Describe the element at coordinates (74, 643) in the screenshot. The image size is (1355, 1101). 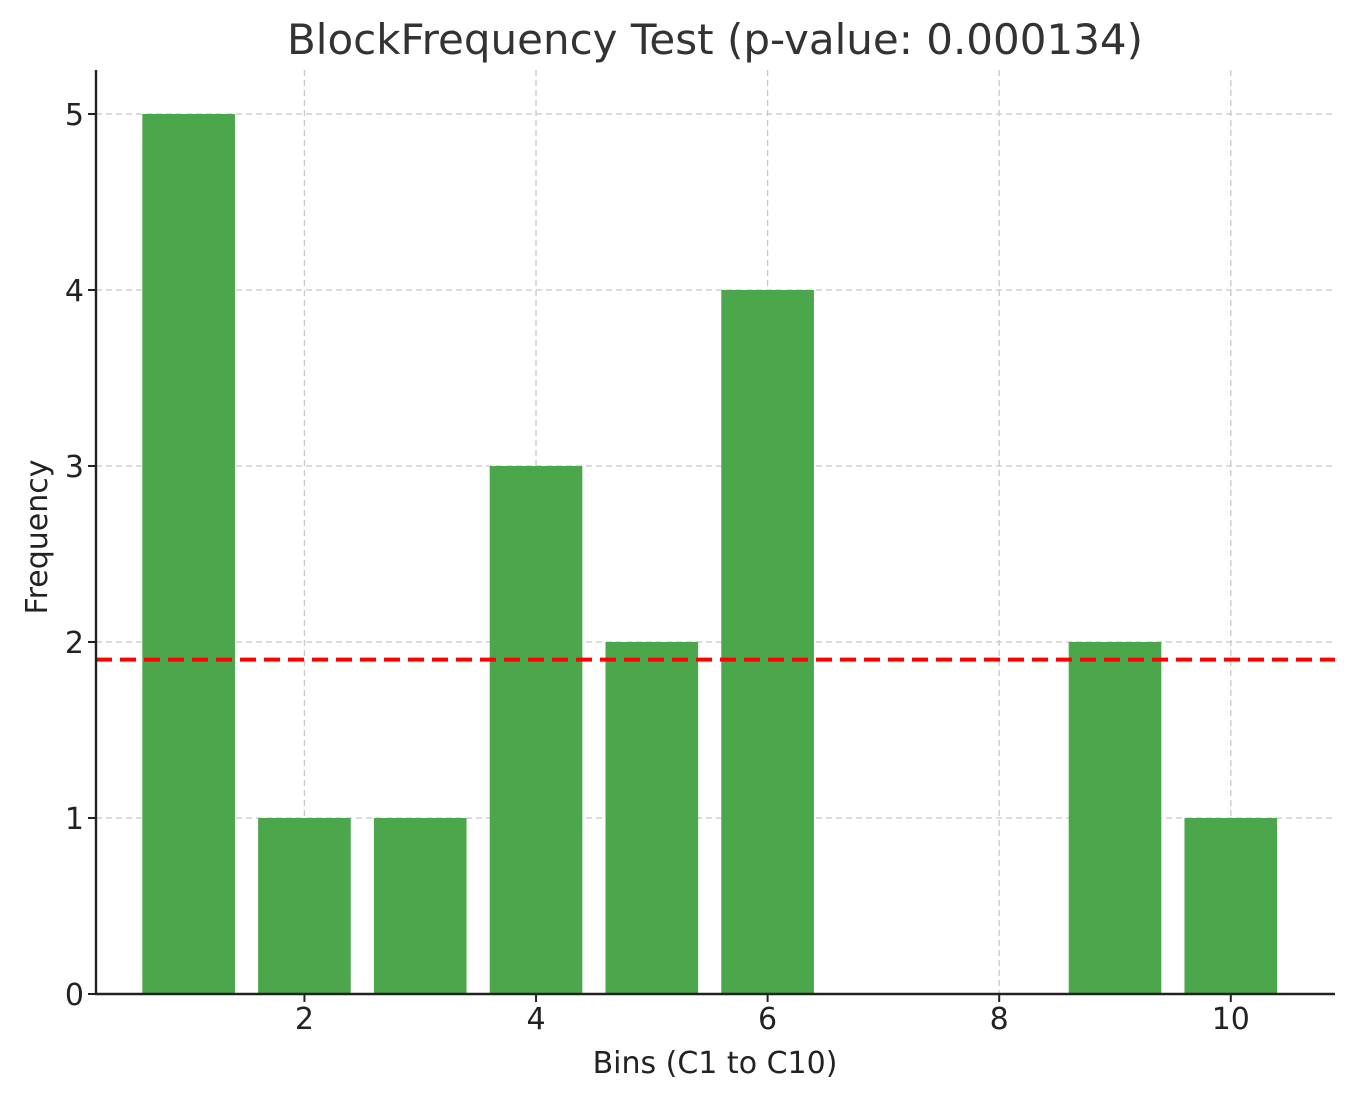
I see `y-tick-label: 2` at that location.